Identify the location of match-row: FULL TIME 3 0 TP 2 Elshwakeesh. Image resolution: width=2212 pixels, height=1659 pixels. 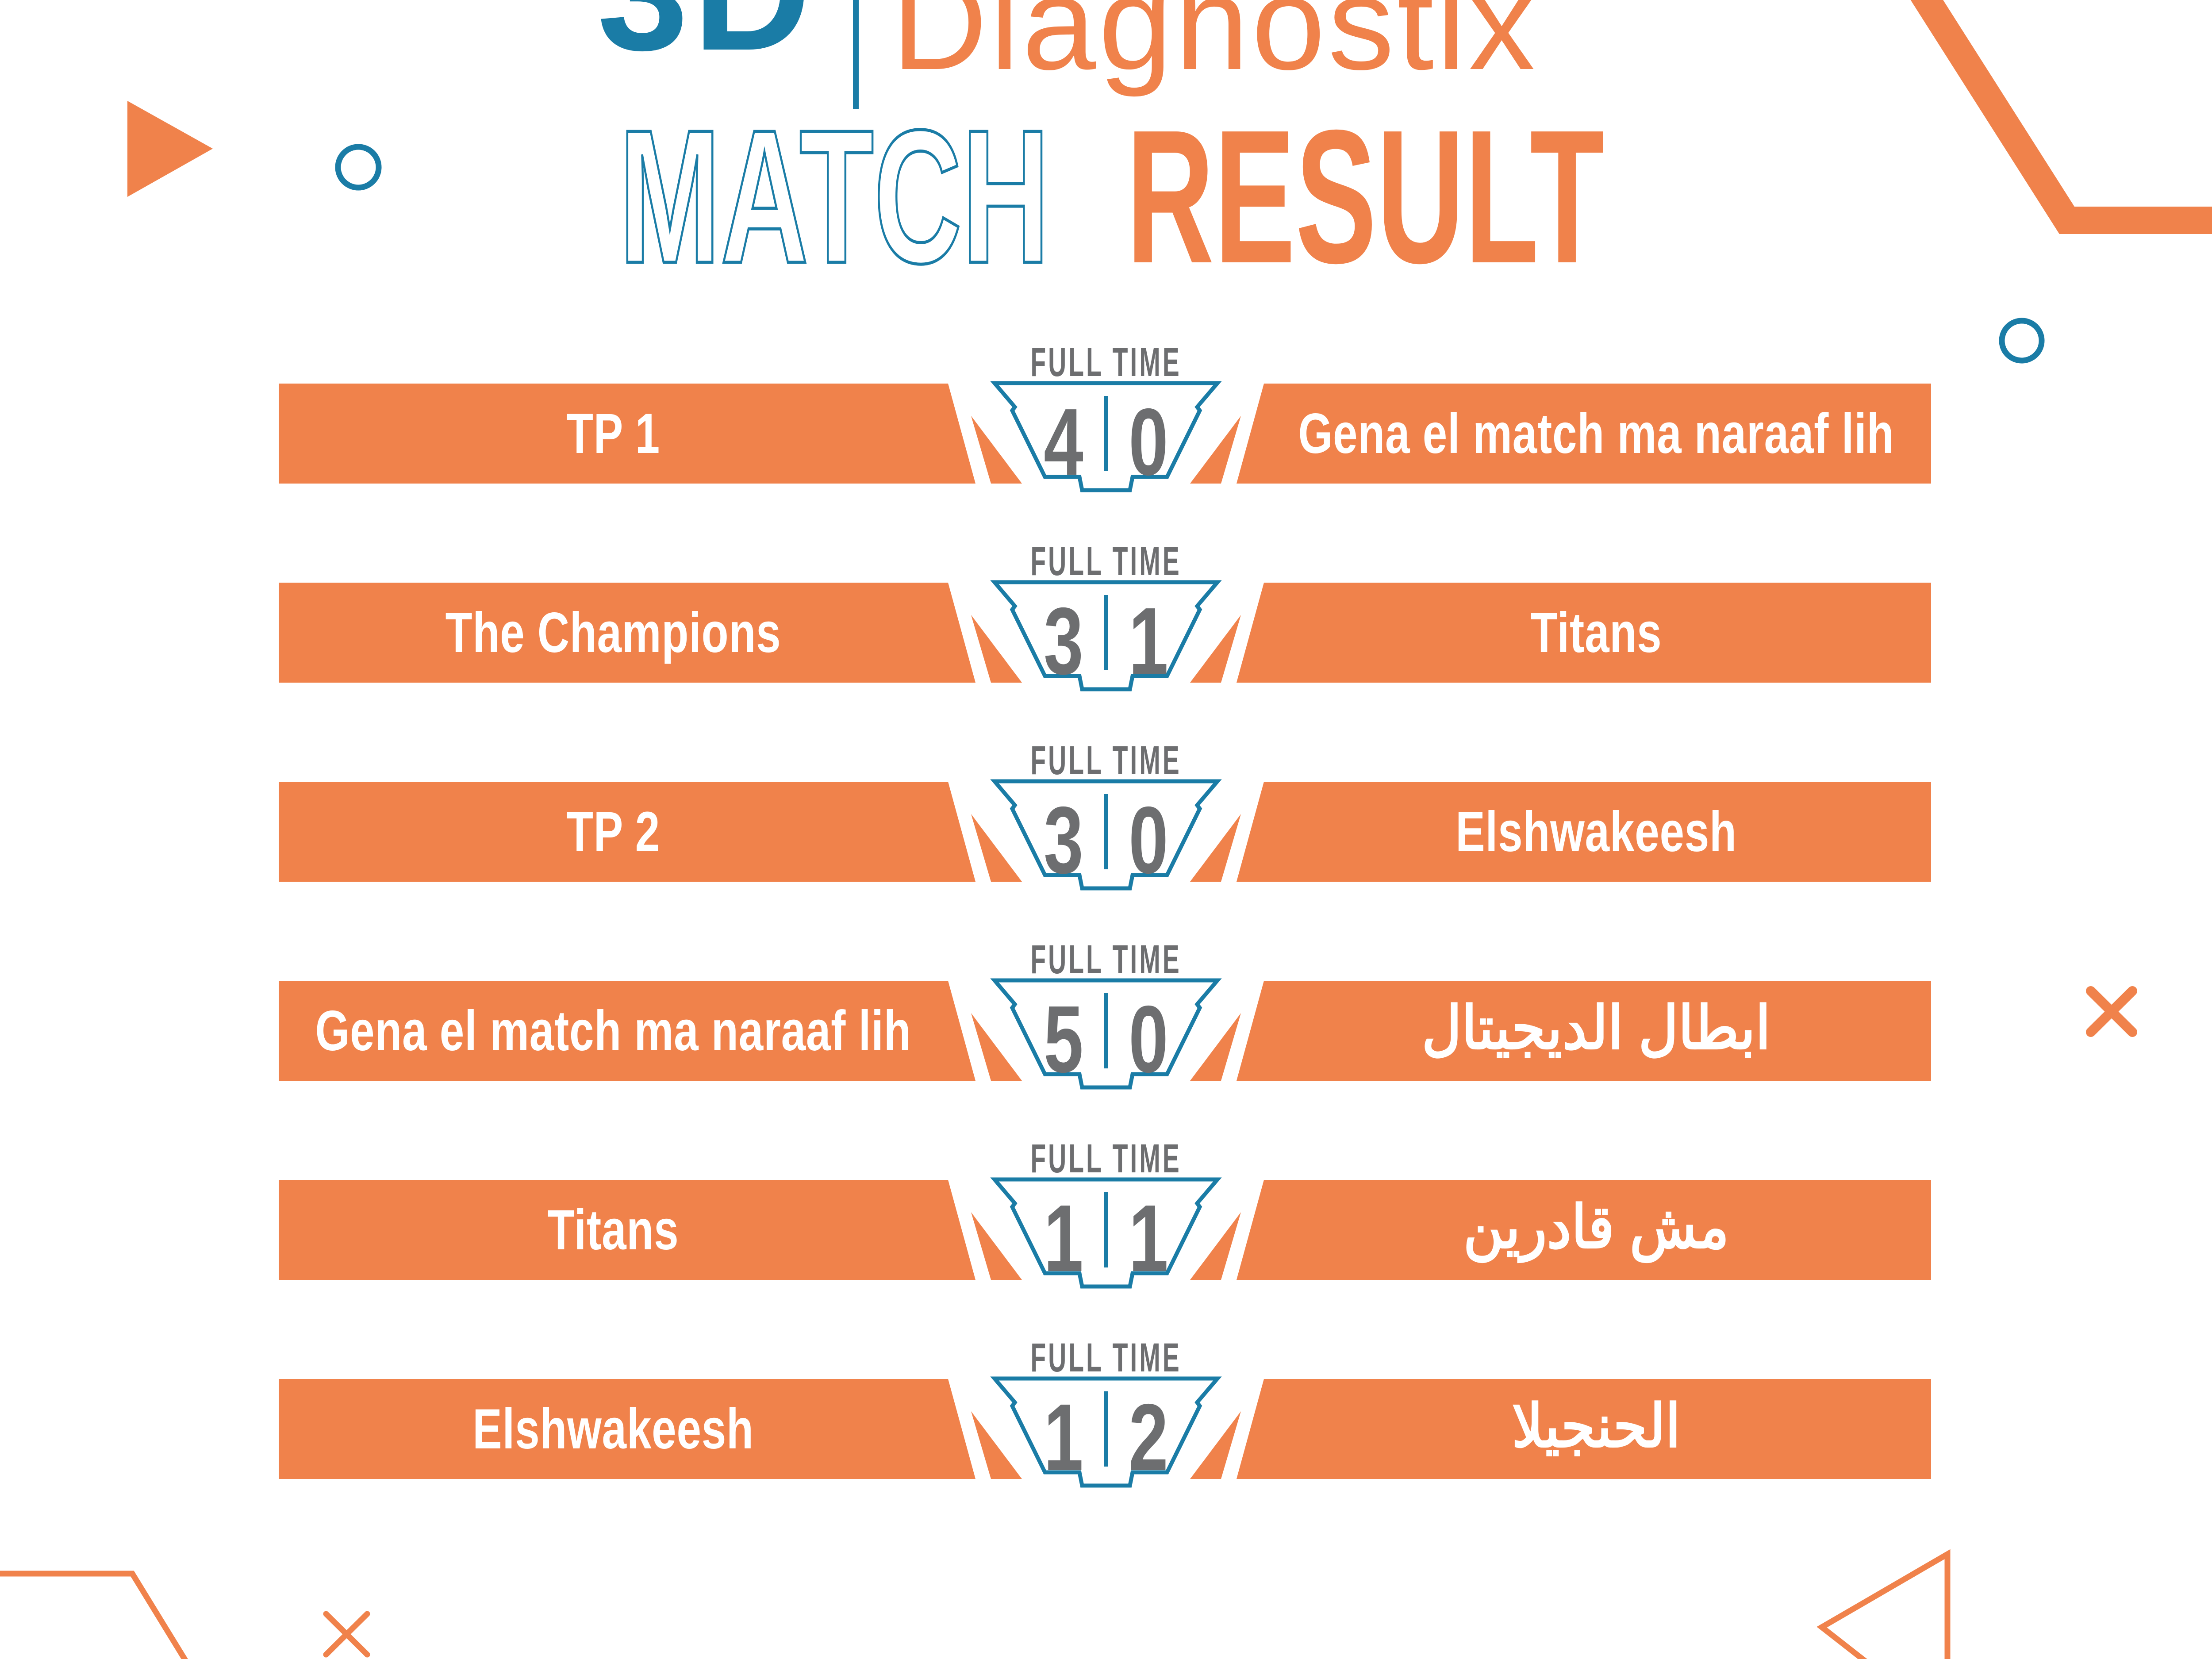
(1105, 816).